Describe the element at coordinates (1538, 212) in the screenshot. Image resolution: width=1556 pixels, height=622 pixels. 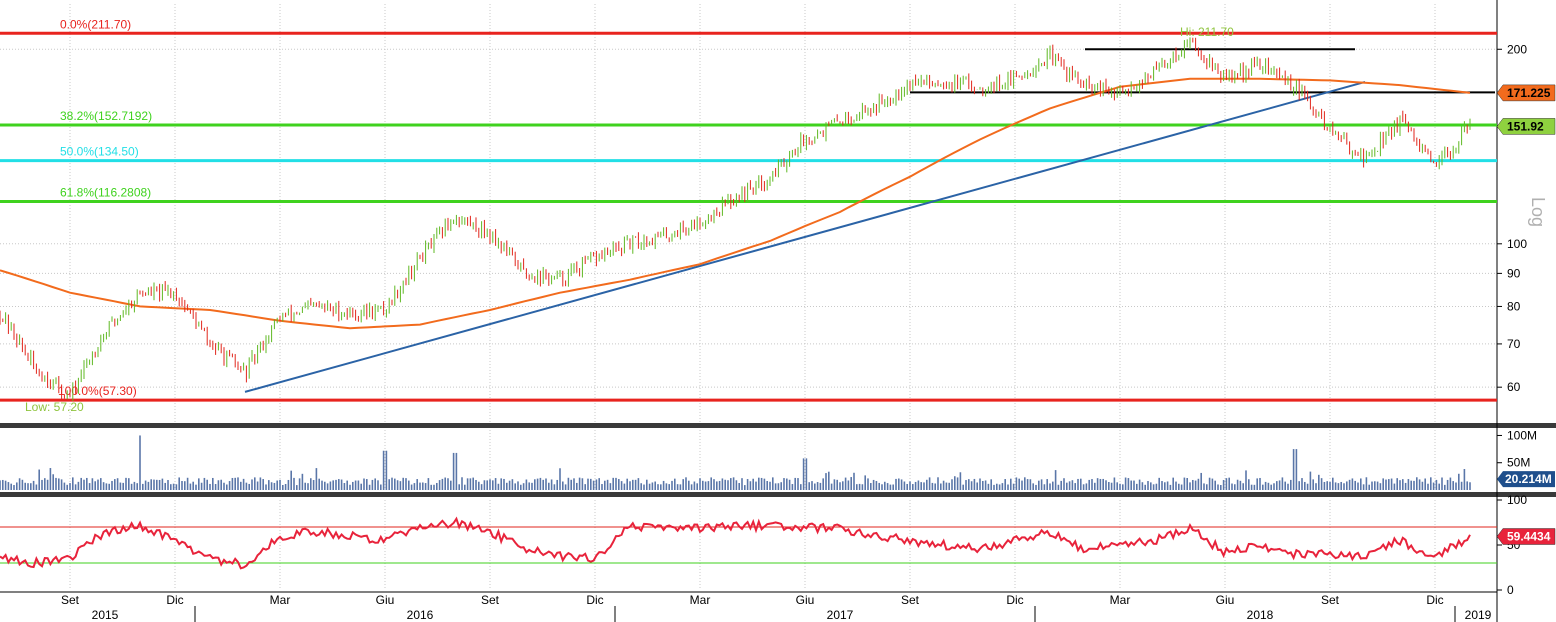
I see `y-axis-title: Log` at that location.